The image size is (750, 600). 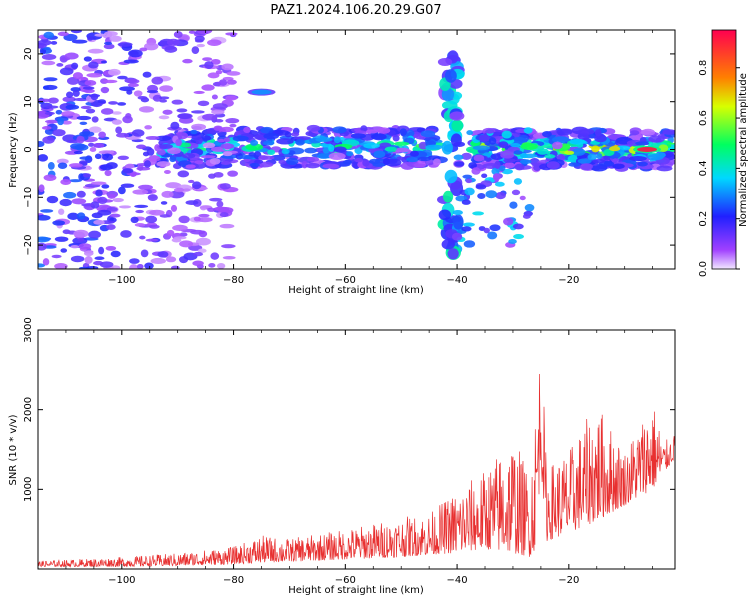 I want to click on spectrogram-y-tick-label: 0, so click(x=28, y=149).